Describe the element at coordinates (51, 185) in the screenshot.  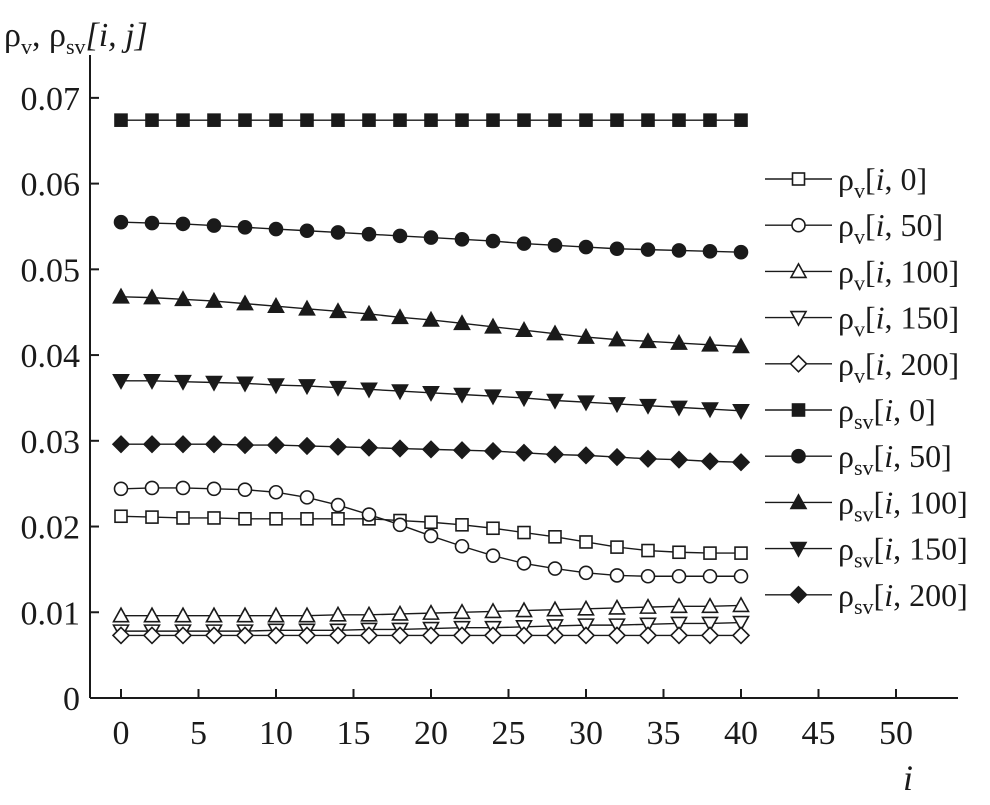
I see `y-tick-label: 0.06` at that location.